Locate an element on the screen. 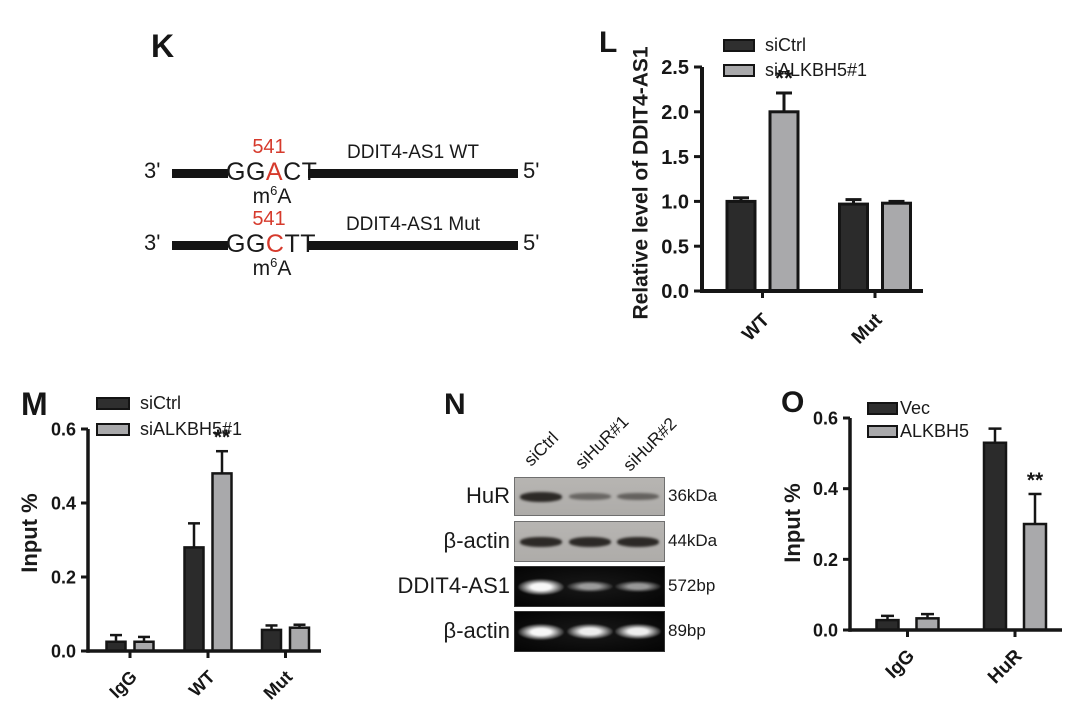  legend-item: ALKBH5 is located at coordinates (918, 431).